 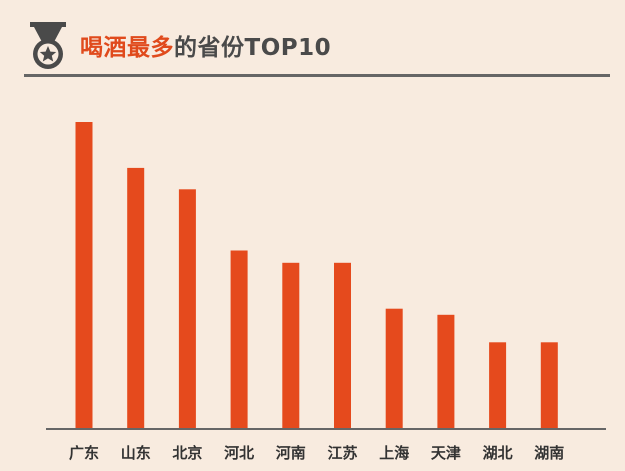 I want to click on x-tick-label: 天津, so click(x=446, y=453).